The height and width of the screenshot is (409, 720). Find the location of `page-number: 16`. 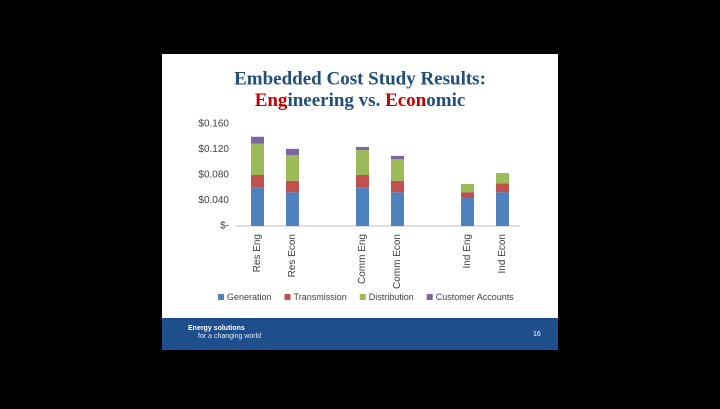

page-number: 16 is located at coordinates (537, 334).